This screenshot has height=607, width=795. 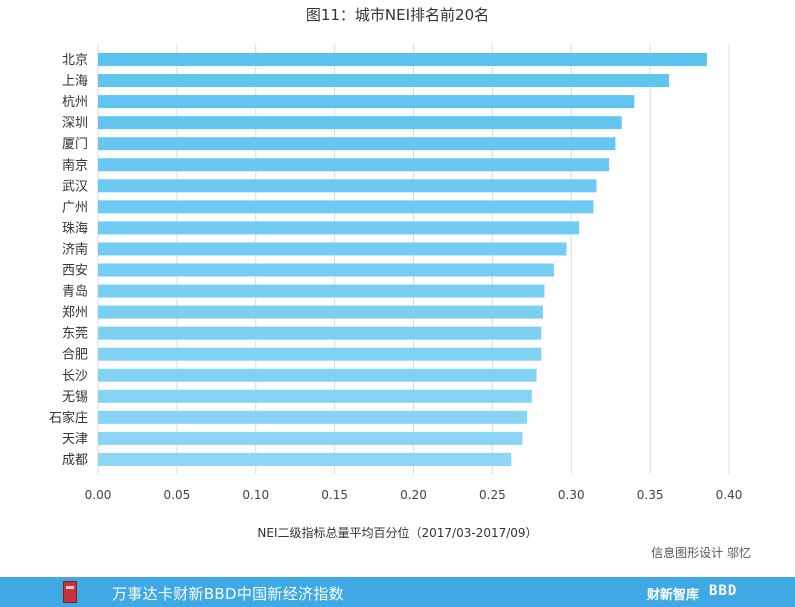 What do you see at coordinates (397, 15) in the screenshot?
I see `chart-title: 图11：城市NEI排名前20名` at bounding box center [397, 15].